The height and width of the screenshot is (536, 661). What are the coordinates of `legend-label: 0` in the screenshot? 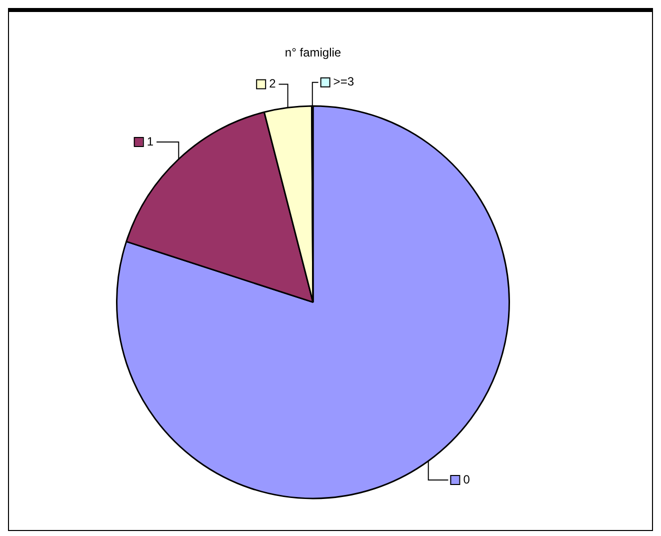 It's located at (466, 479).